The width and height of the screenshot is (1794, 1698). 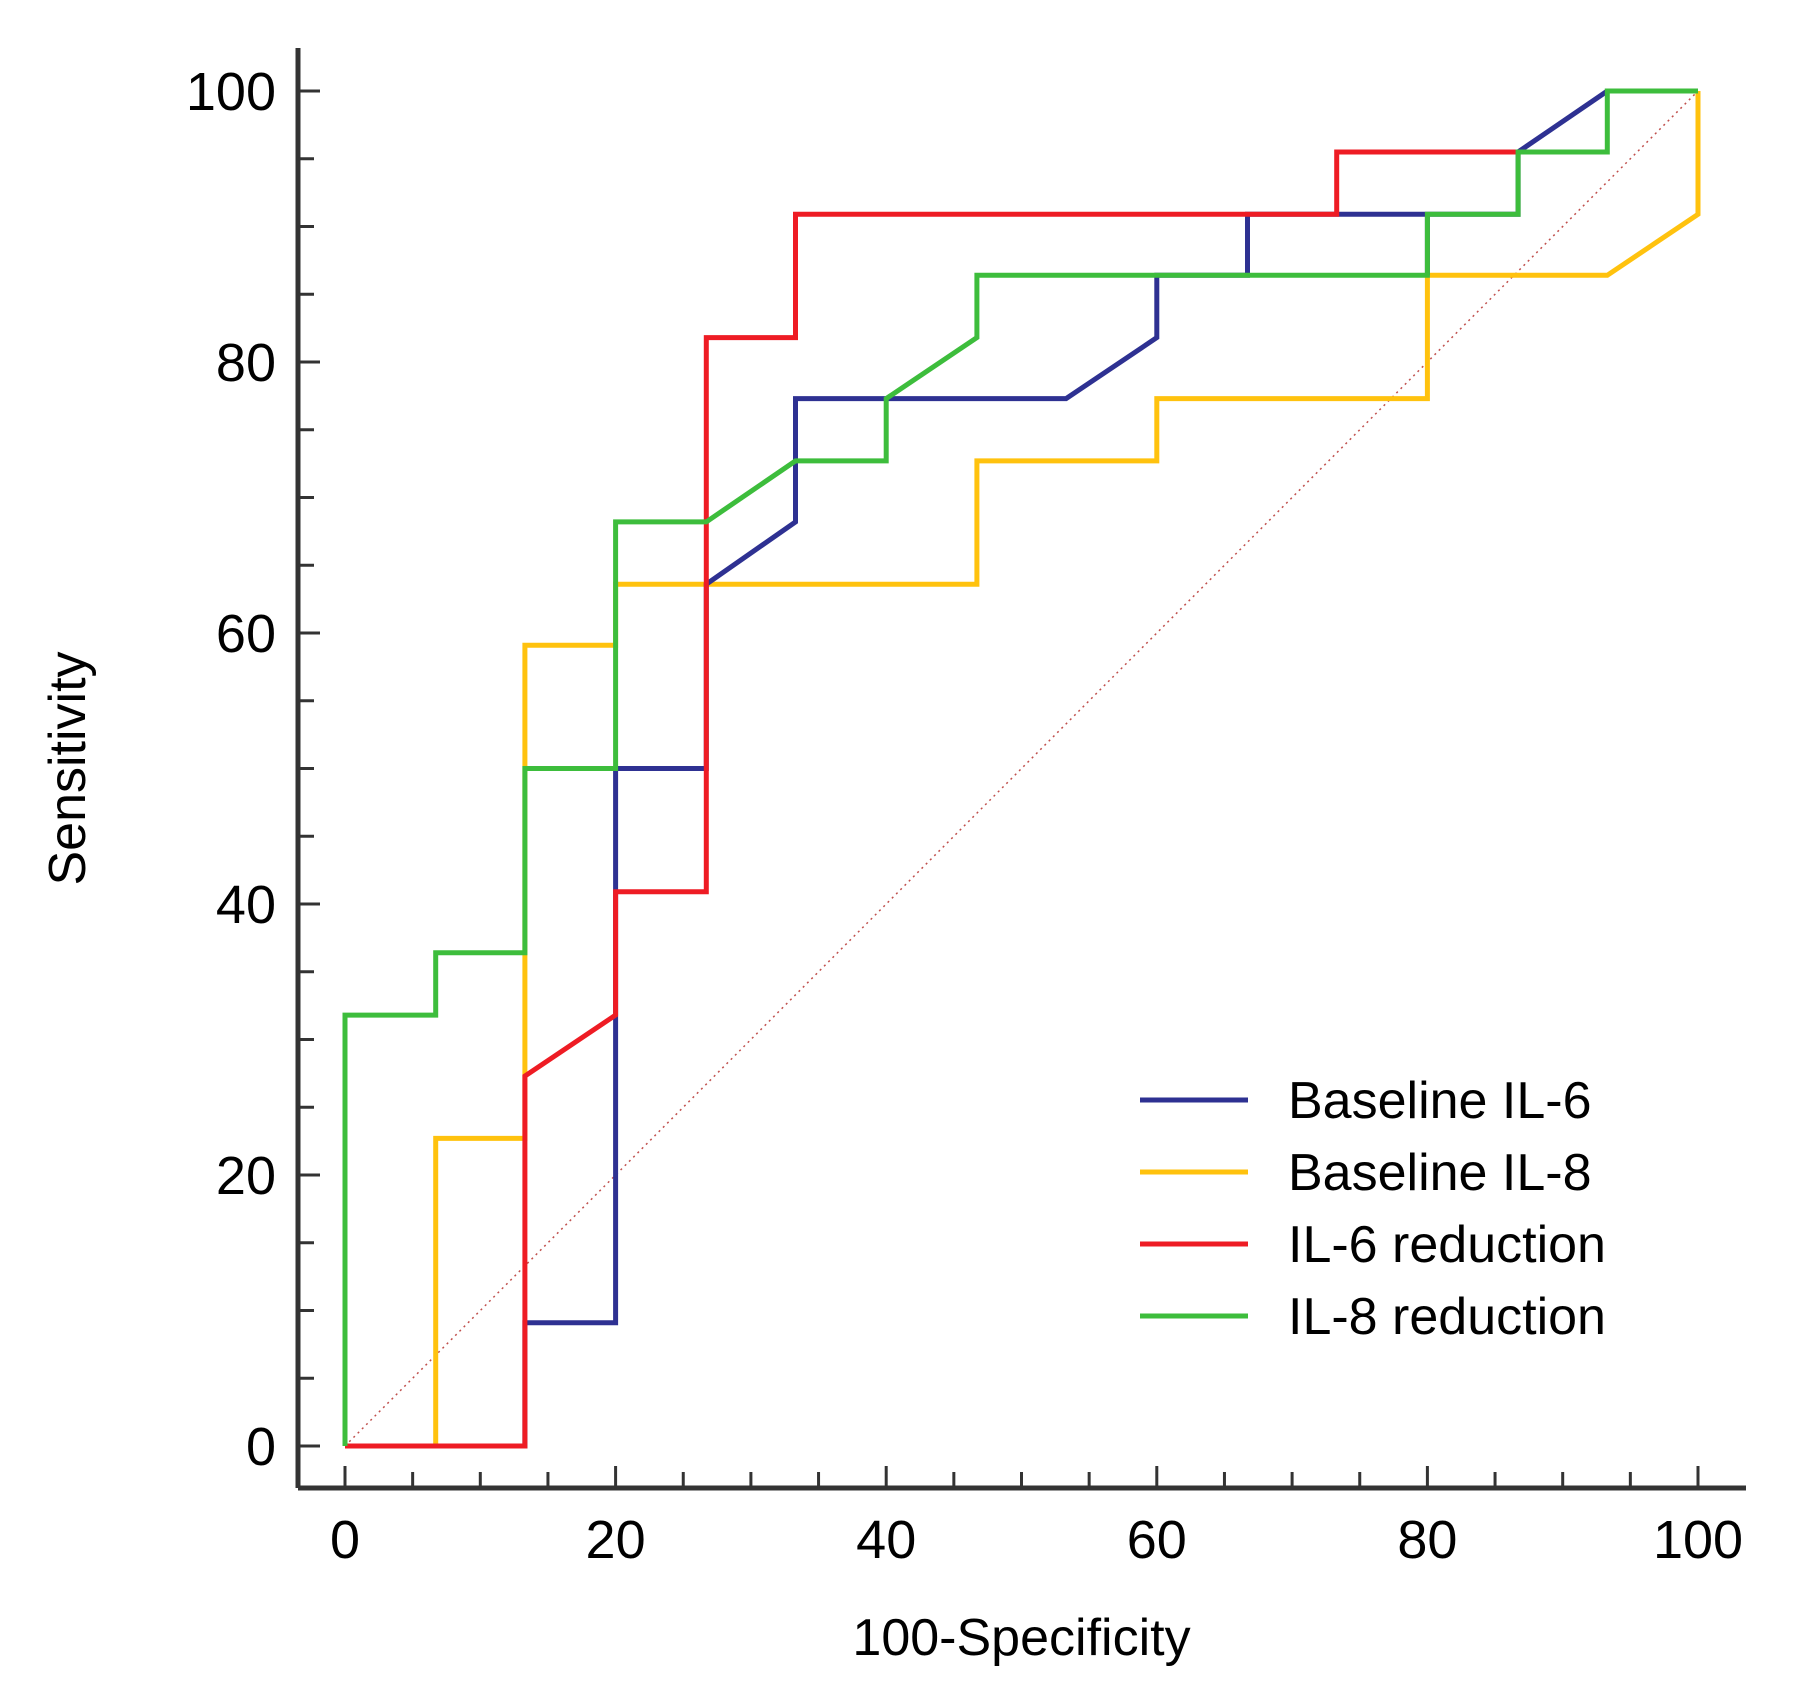 I want to click on y-tick-label: 40, so click(x=246, y=905).